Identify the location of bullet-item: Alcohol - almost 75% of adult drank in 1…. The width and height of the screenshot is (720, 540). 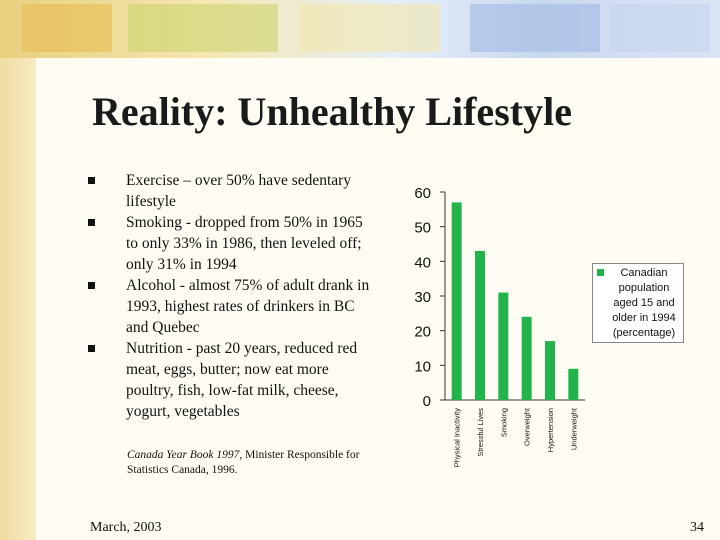
(233, 306).